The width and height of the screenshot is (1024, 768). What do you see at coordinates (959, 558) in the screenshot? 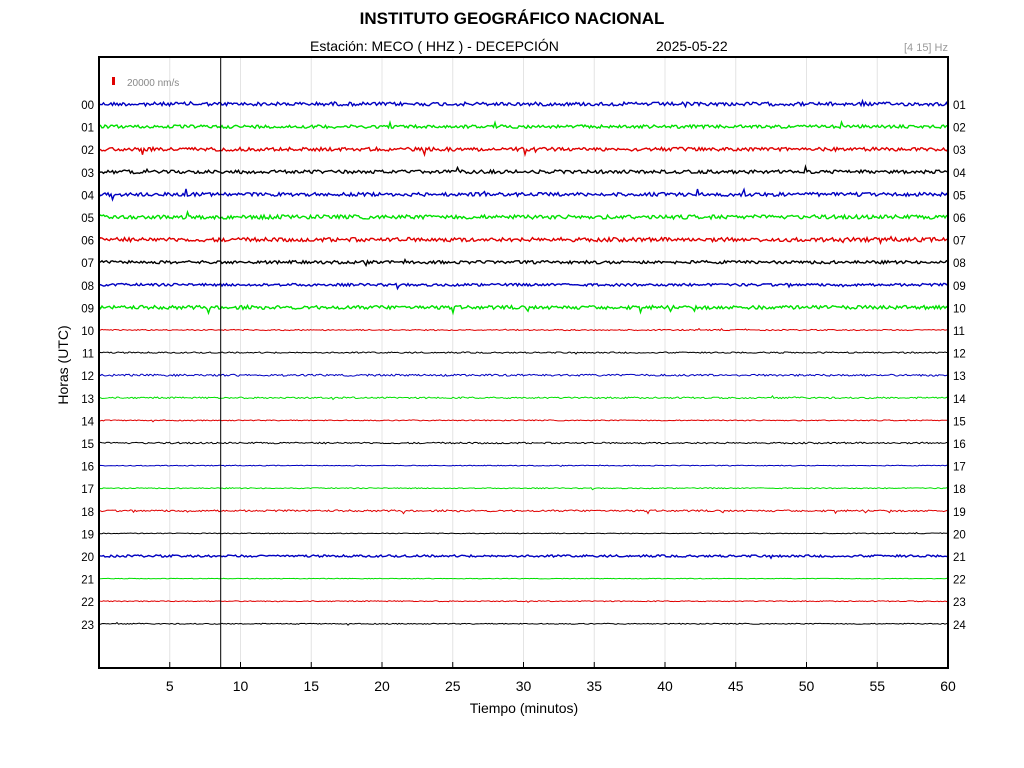
I see `hour-label-right: 21` at bounding box center [959, 558].